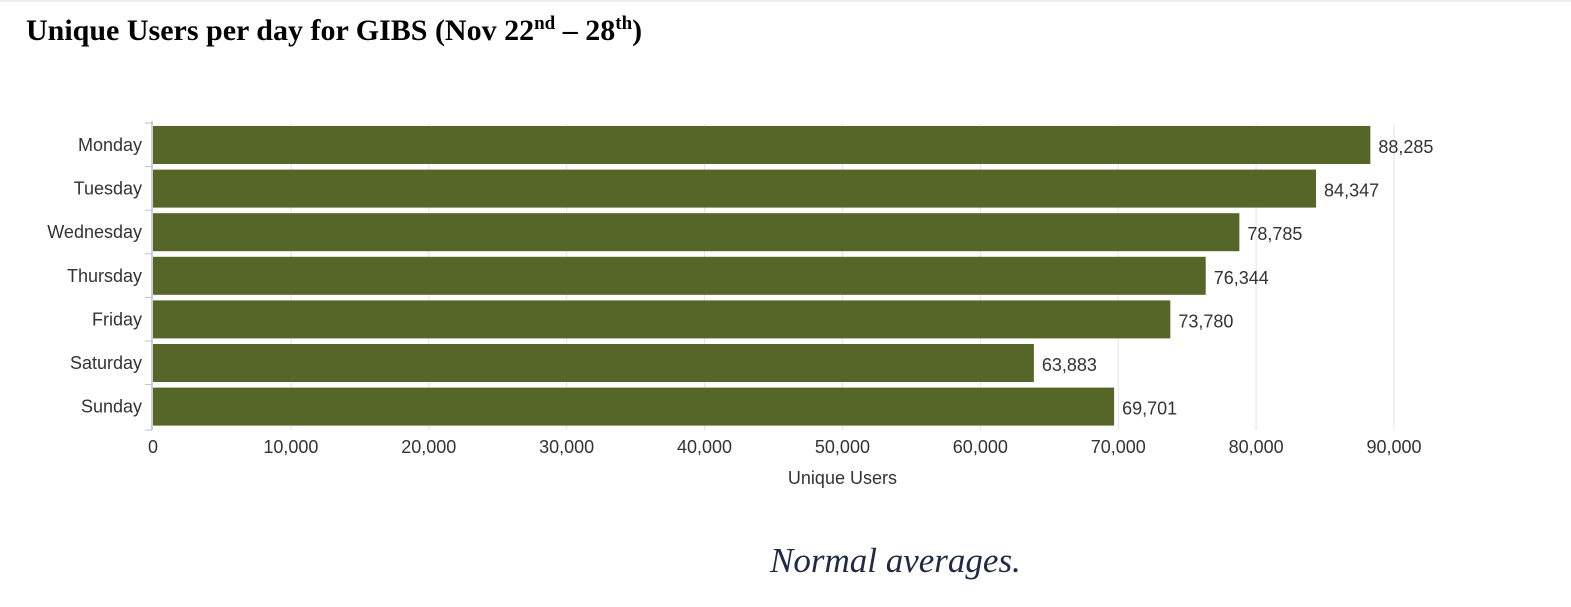  Describe the element at coordinates (735, 188) in the screenshot. I see `bar-tuesday` at that location.